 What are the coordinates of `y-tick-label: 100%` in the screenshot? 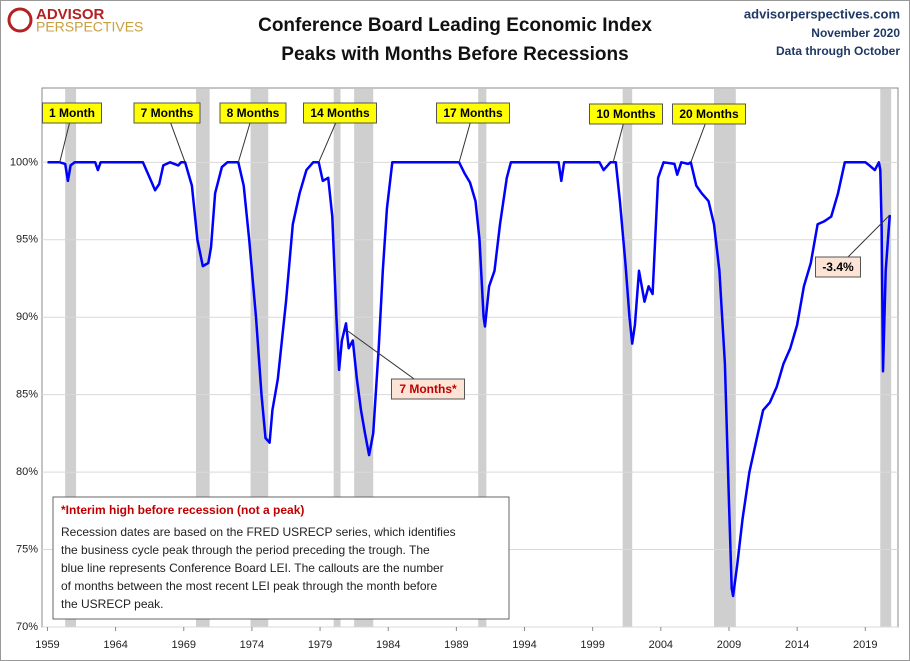 It's located at (24, 162).